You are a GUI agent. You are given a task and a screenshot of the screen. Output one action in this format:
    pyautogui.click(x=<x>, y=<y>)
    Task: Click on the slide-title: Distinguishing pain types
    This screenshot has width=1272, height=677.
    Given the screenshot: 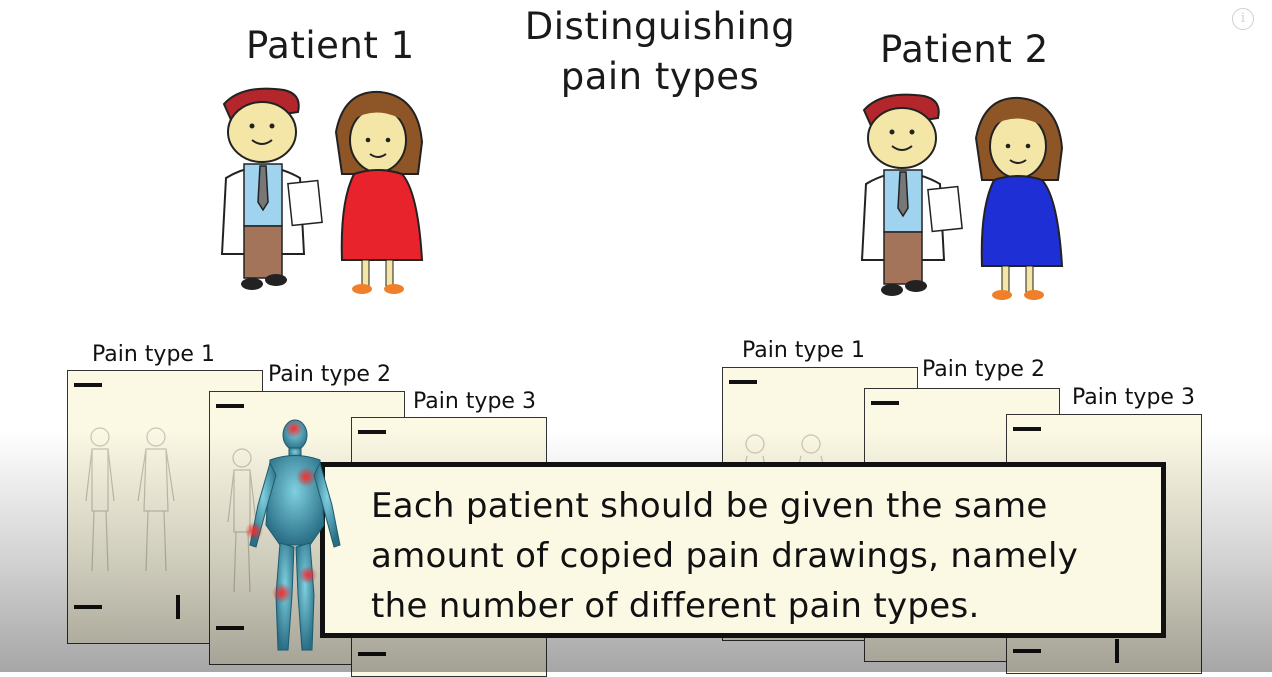 What is the action you would take?
    pyautogui.click(x=660, y=52)
    